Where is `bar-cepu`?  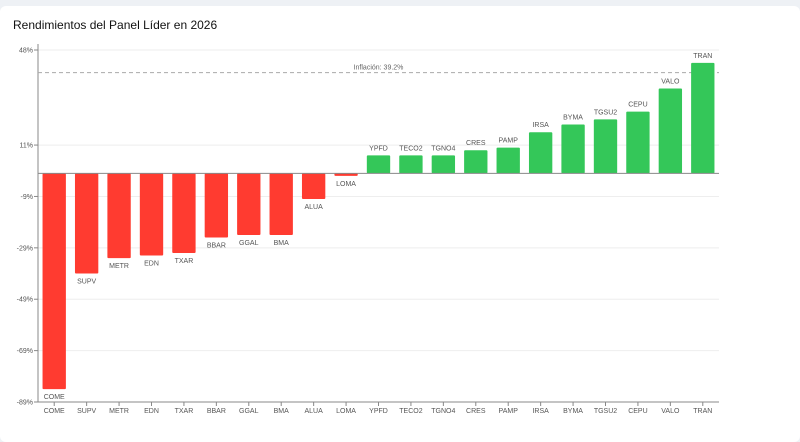 bar-cepu is located at coordinates (638, 142).